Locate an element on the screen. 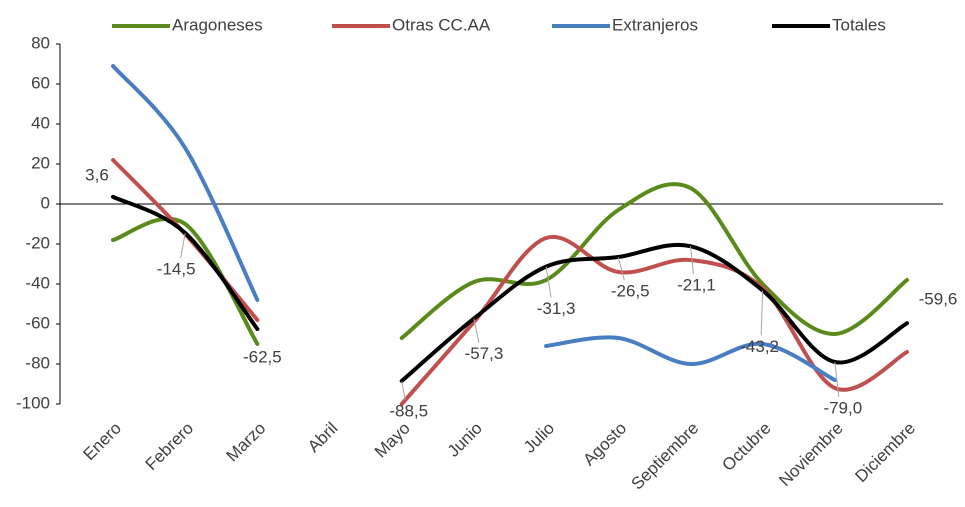 The height and width of the screenshot is (507, 965). data-label: -26,5 is located at coordinates (630, 290).